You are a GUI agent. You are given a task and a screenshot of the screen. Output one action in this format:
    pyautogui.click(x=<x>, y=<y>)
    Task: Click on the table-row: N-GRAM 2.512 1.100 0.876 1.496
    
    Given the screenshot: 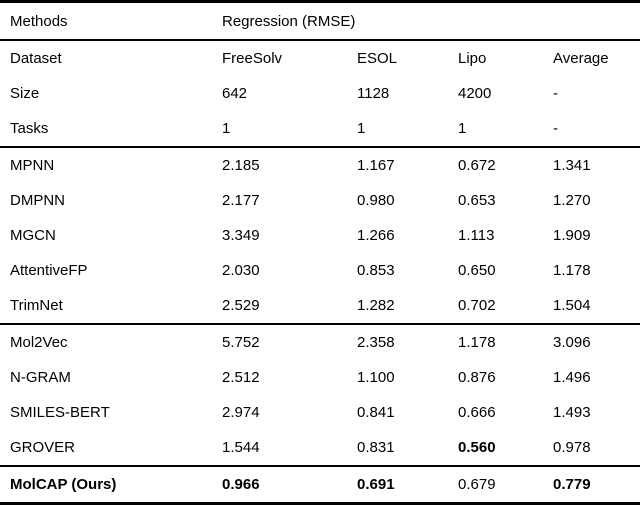 What is the action you would take?
    pyautogui.click(x=320, y=377)
    